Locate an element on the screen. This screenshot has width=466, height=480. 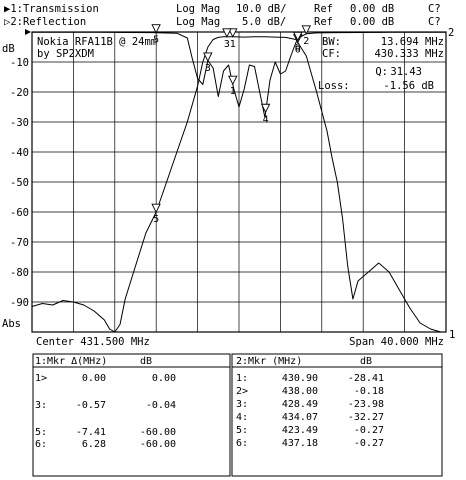
marker-3-trace-1: 3 is located at coordinates (227, 39).